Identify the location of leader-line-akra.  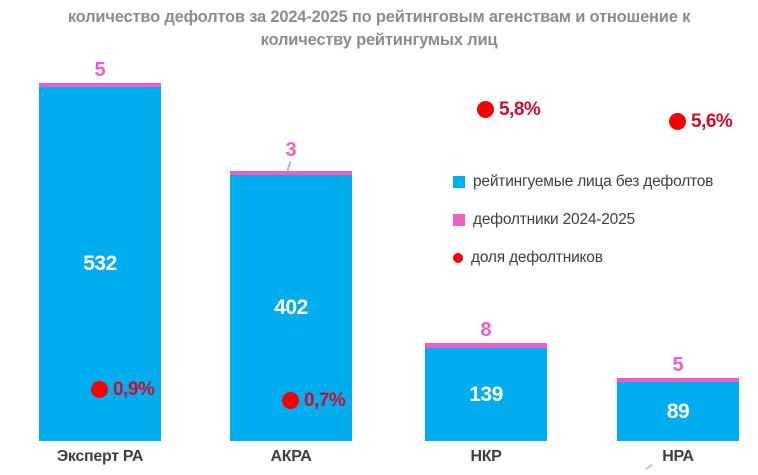
(289, 166).